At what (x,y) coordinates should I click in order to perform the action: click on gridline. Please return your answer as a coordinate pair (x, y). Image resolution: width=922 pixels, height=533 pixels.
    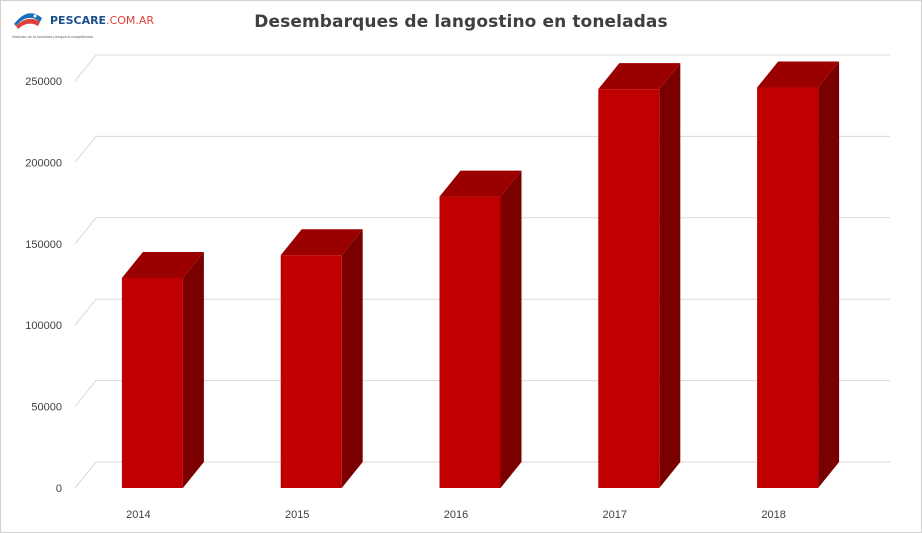
    Looking at the image, I should click on (482, 68).